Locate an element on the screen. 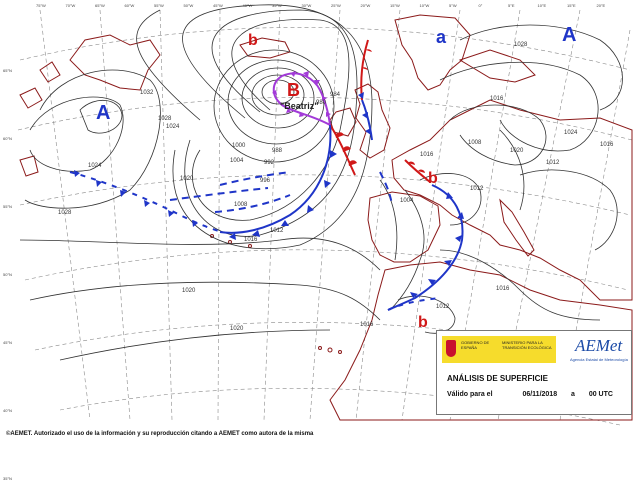 The image size is (640, 481). aemet-logo-text: AEMet is located at coordinates (599, 345).